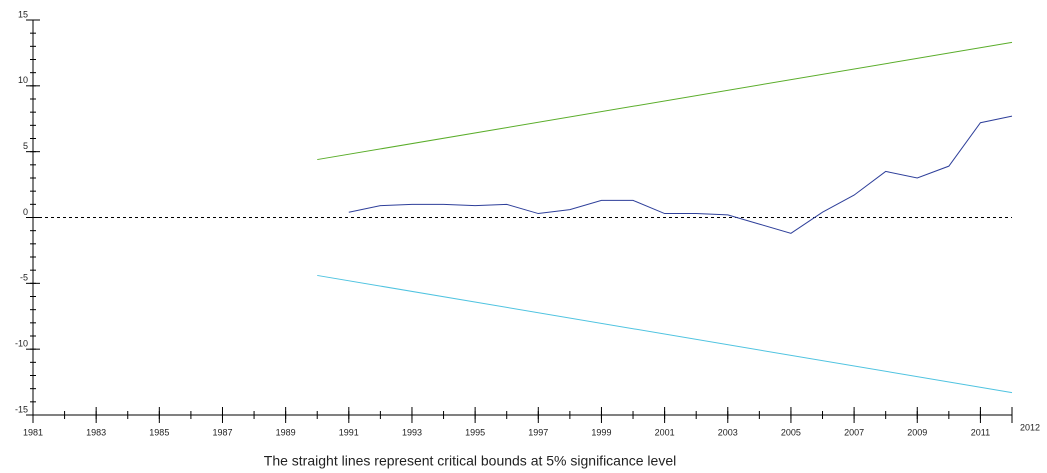 This screenshot has width=1047, height=473. What do you see at coordinates (159, 432) in the screenshot?
I see `x-tick-label: 1985` at bounding box center [159, 432].